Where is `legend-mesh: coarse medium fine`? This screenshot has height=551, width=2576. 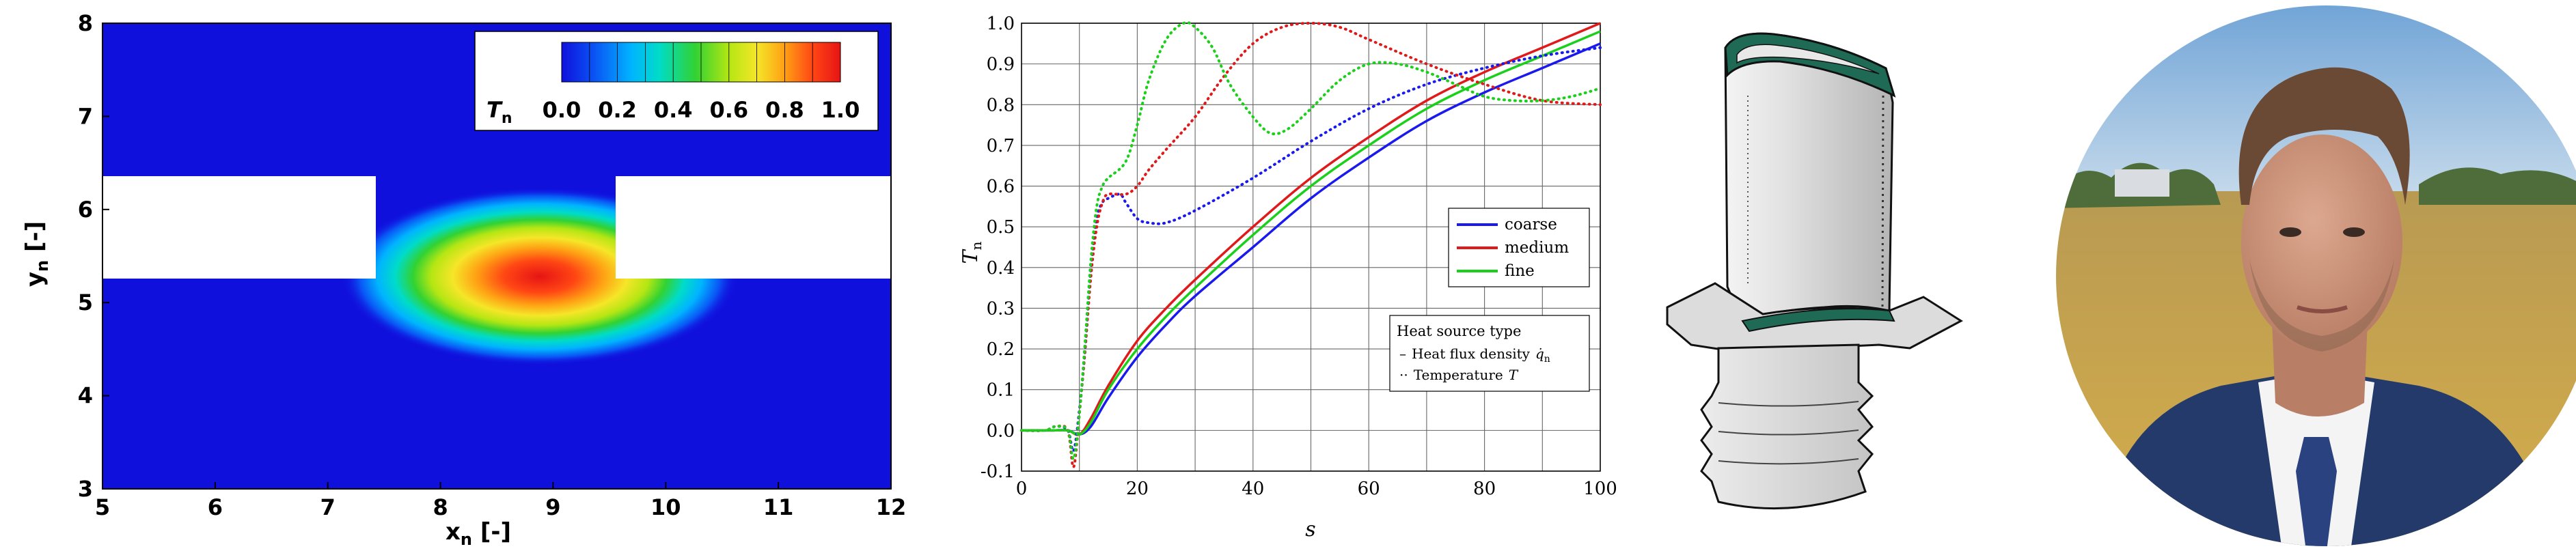 legend-mesh: coarse medium fine is located at coordinates (1519, 247).